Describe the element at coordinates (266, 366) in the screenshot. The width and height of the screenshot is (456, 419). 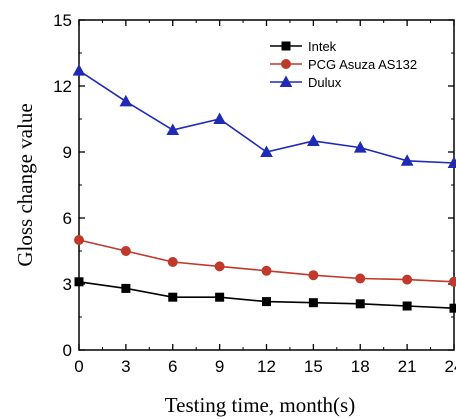
I see `x-tick-label: 12` at that location.